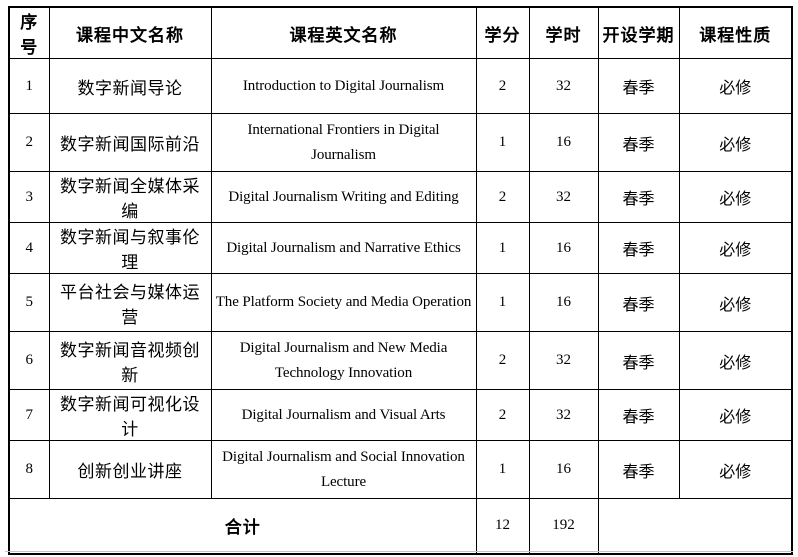 This screenshot has height=557, width=798. Describe the element at coordinates (695, 526) in the screenshot. I see `total-empty-cell` at that location.